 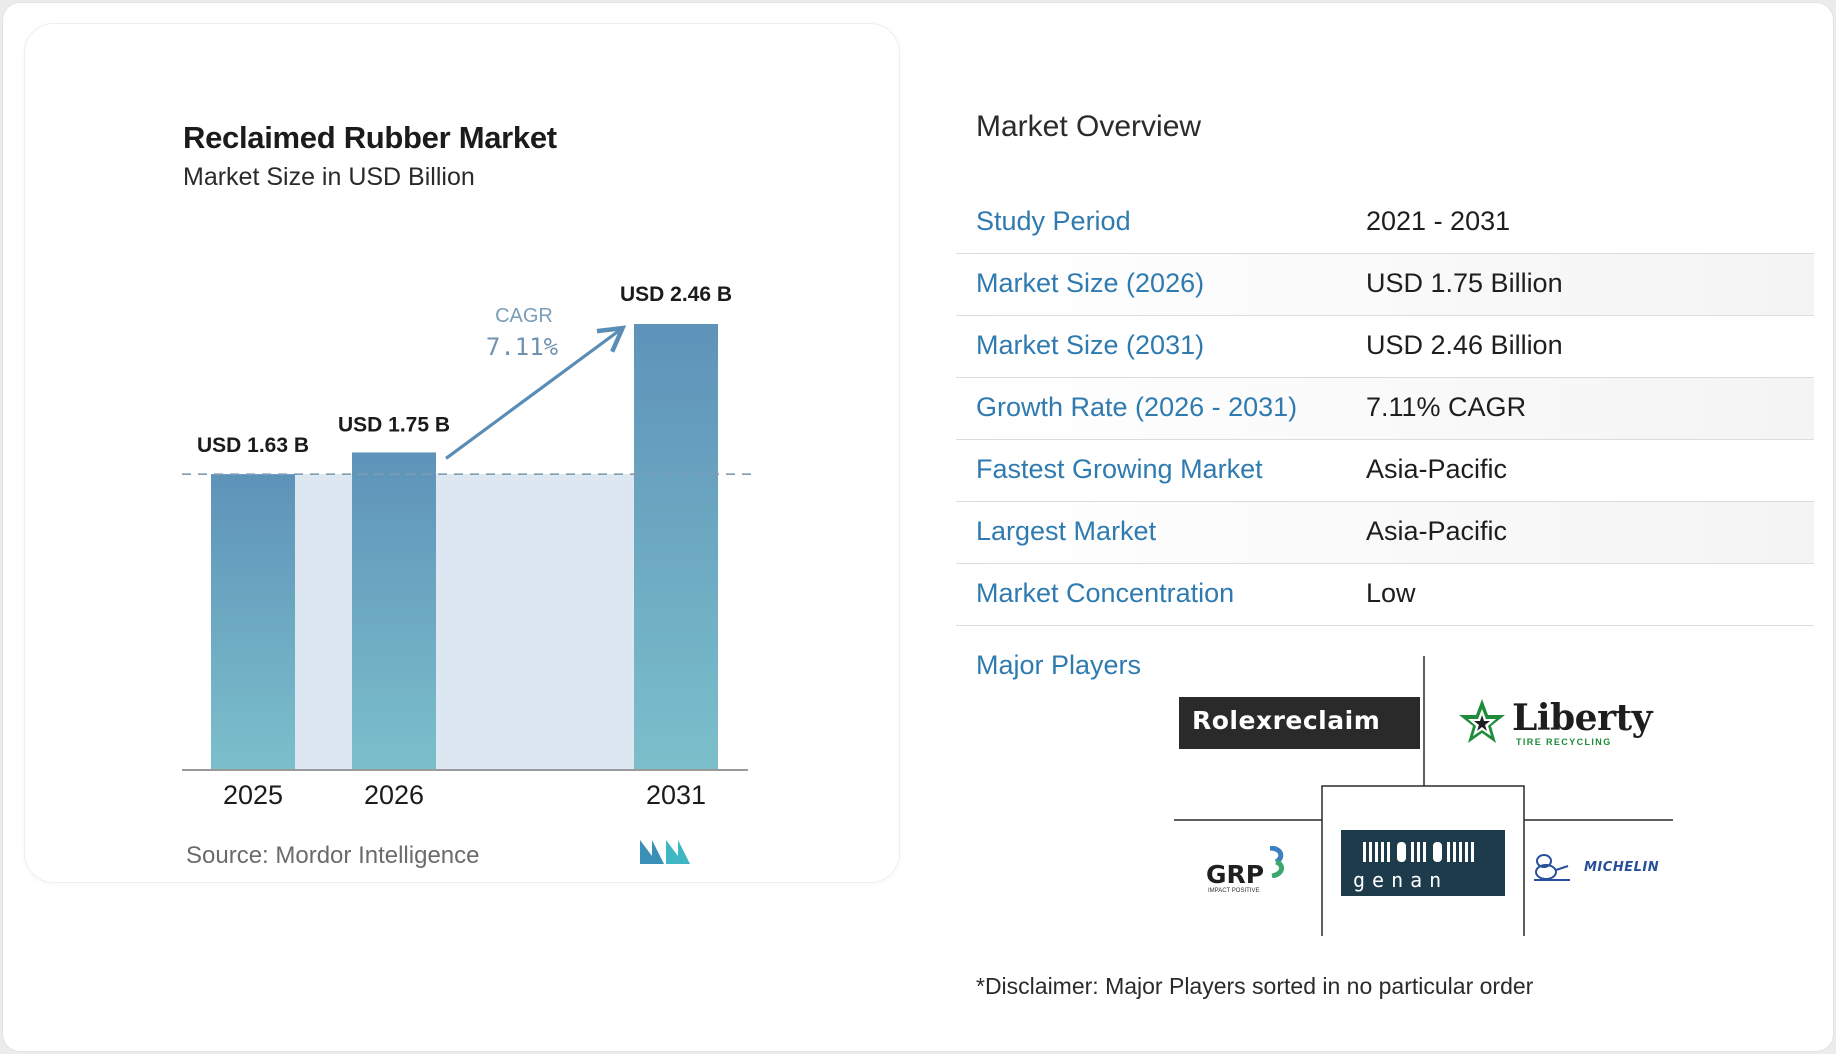 I want to click on source-text: Source: Mordor Intelligence, so click(x=333, y=855).